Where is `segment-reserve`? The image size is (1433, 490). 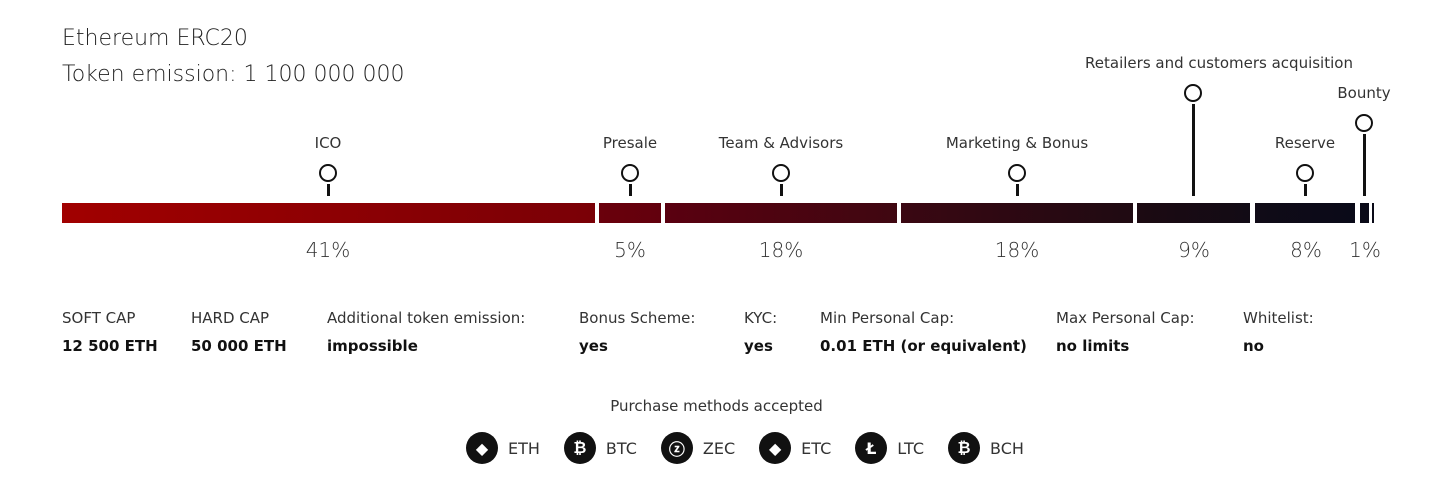 segment-reserve is located at coordinates (1305, 213).